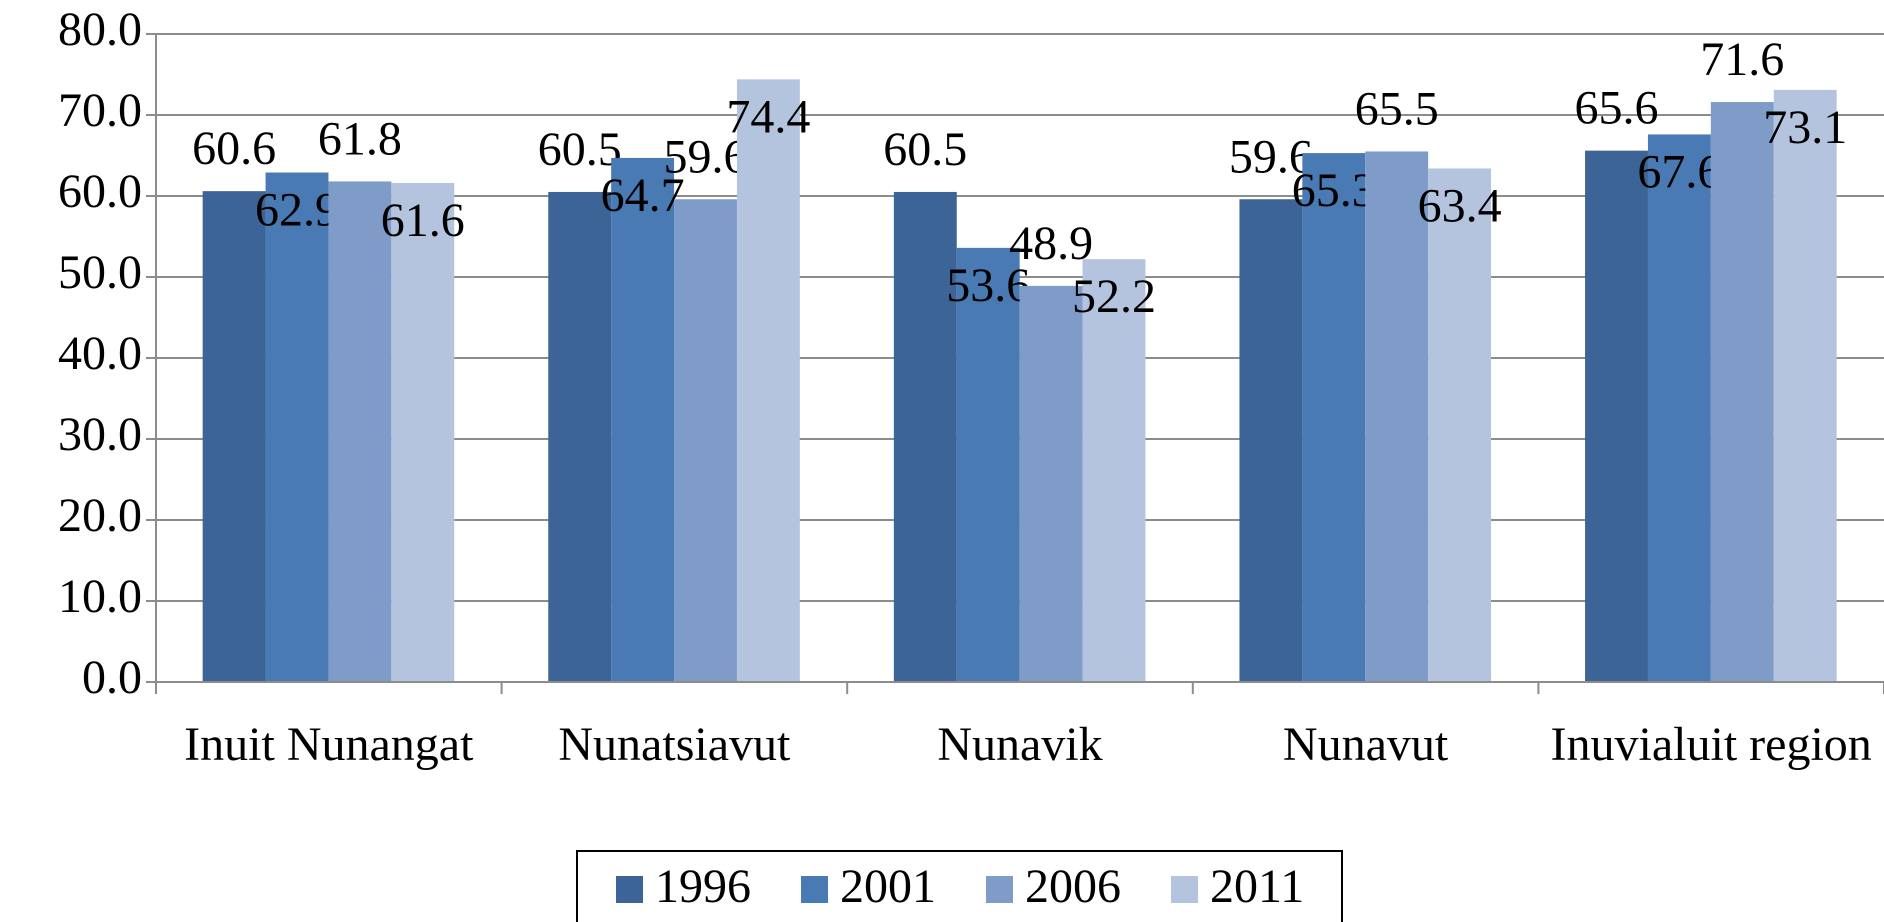 The image size is (1884, 922). Describe the element at coordinates (703, 886) in the screenshot. I see `legend-label: 1996` at that location.